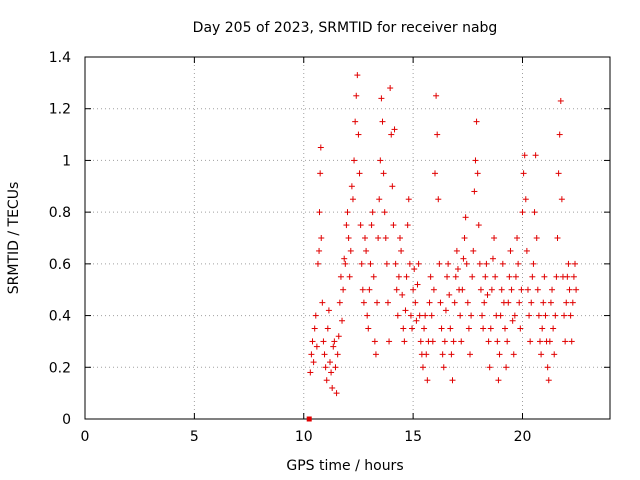  I want to click on y-tick-label: 0, so click(66, 420).